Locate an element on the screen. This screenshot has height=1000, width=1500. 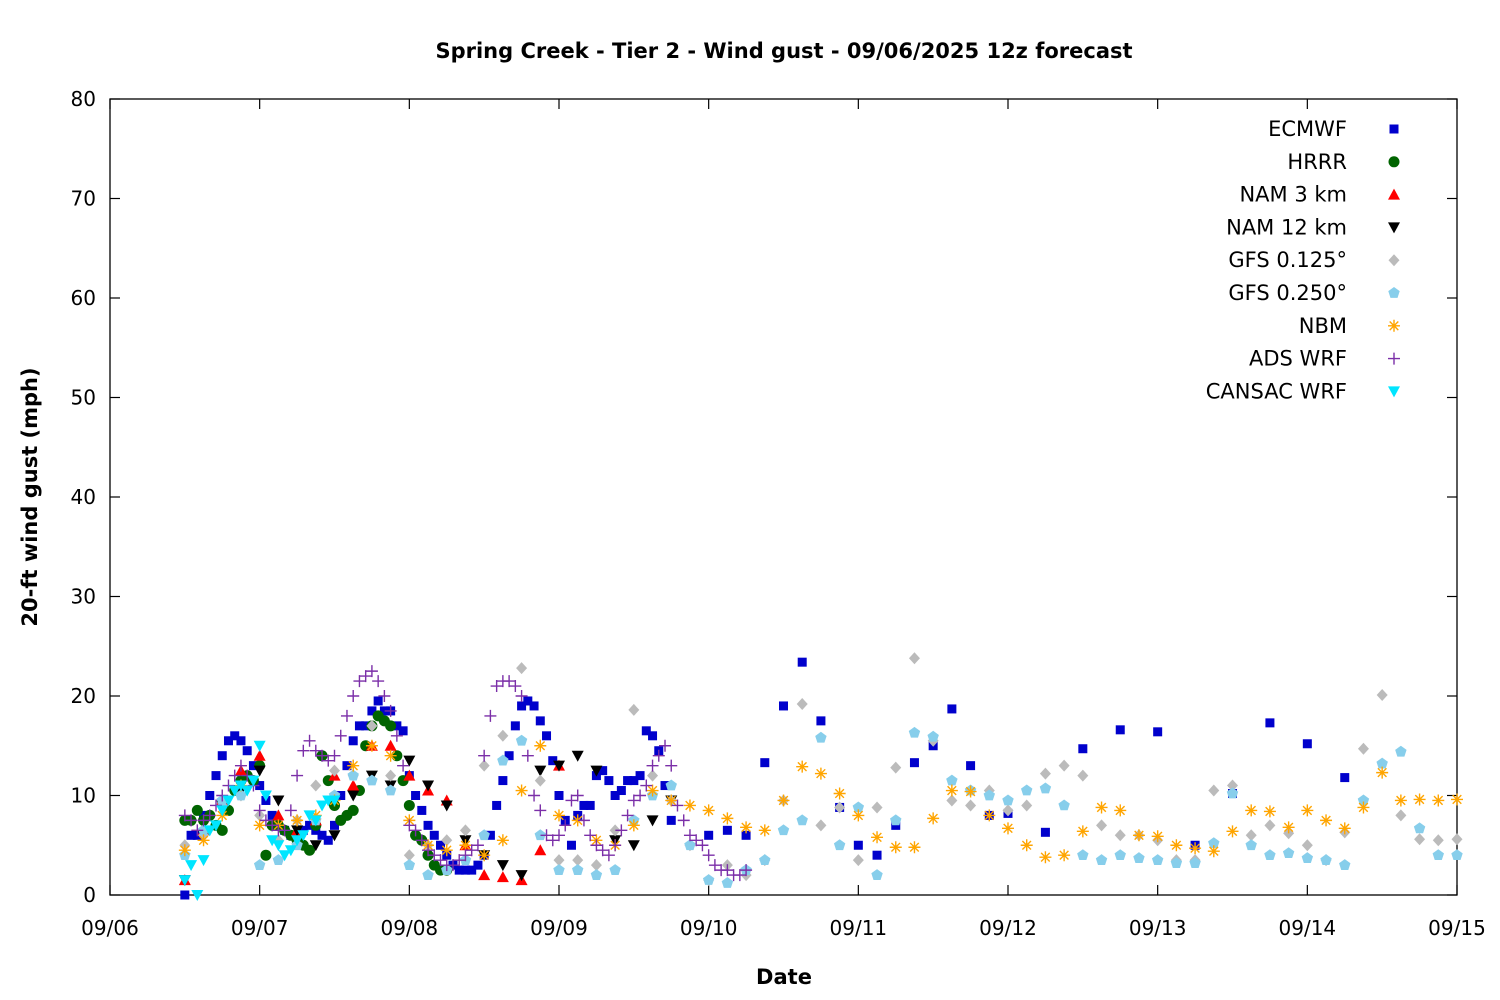
y-tick-label: 60 is located at coordinates (83, 298).